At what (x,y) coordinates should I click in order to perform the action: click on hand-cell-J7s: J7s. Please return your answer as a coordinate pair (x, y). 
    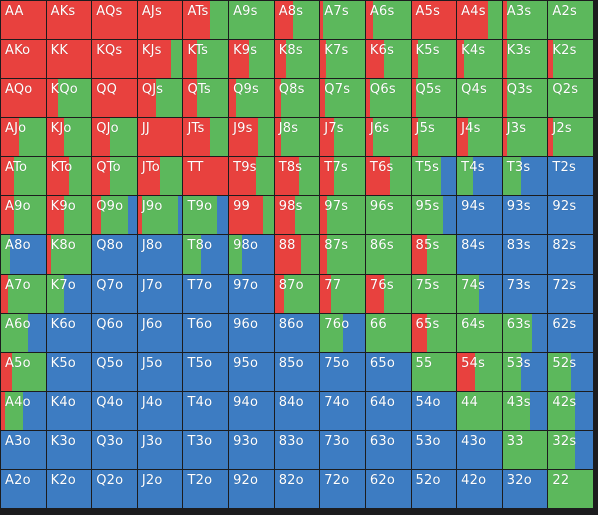
    Looking at the image, I should click on (342, 137).